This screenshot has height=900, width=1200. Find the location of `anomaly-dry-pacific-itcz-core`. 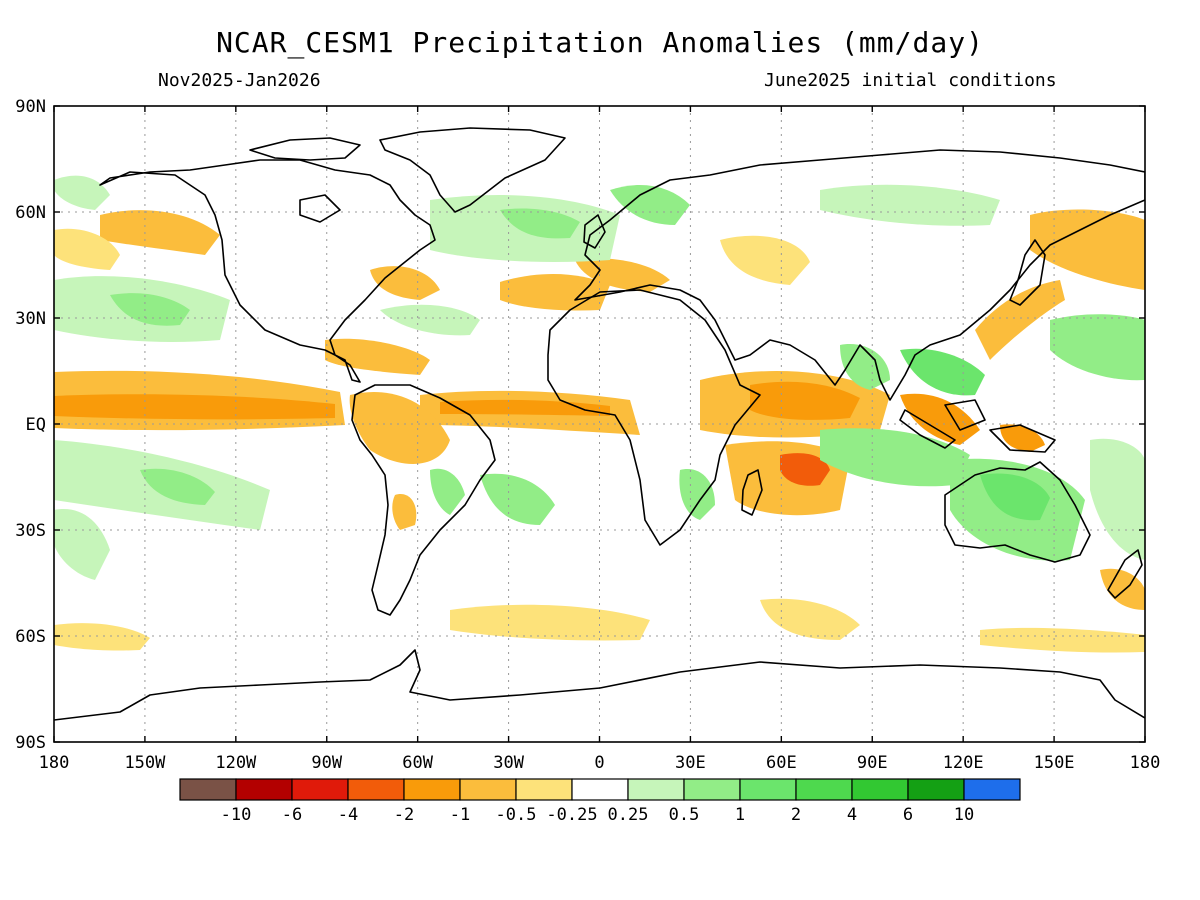

anomaly-dry-pacific-itcz-core is located at coordinates (194, 407).